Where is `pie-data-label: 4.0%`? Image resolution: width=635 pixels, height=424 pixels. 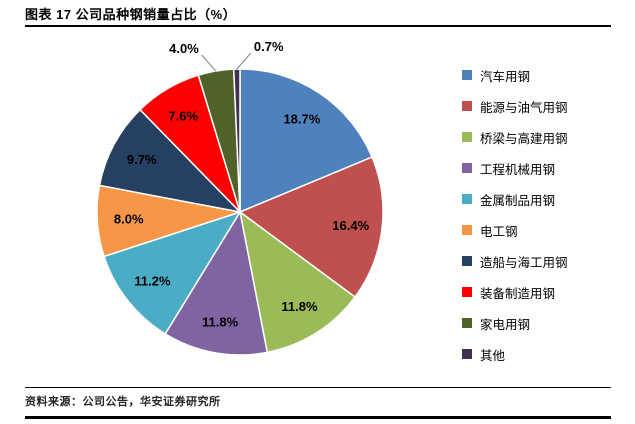 pie-data-label: 4.0% is located at coordinates (184, 48).